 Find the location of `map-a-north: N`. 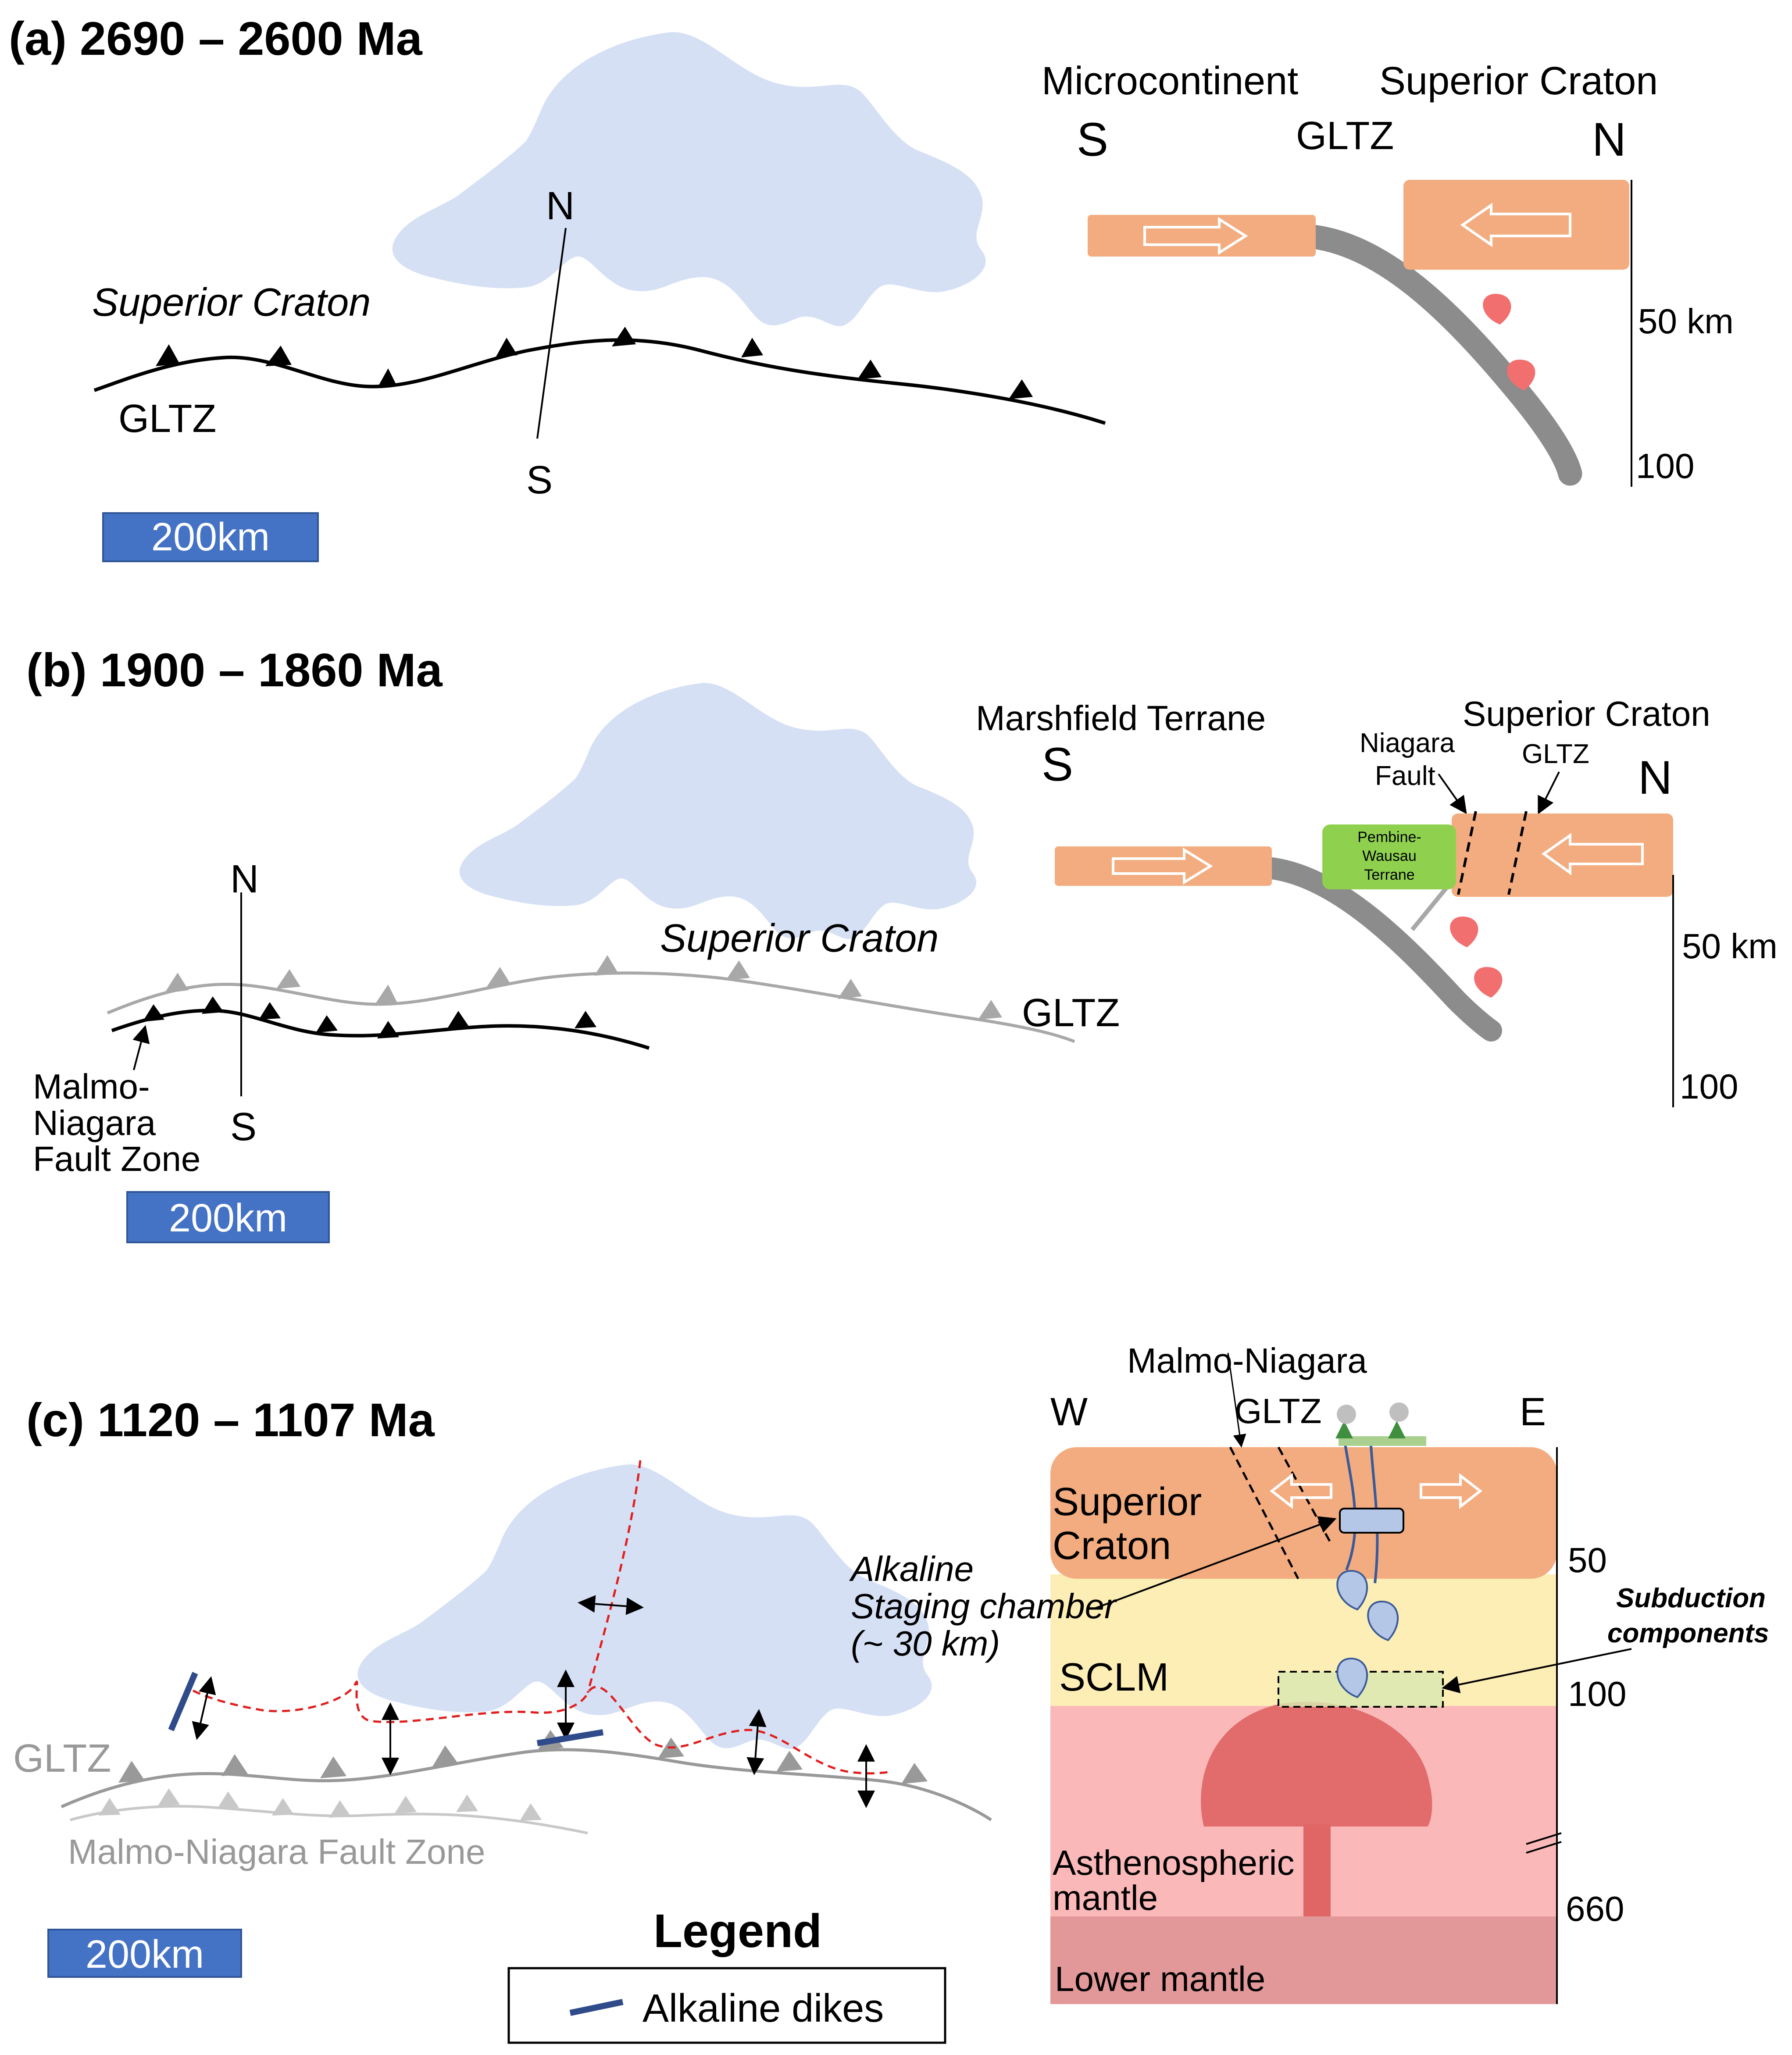

map-a-north: N is located at coordinates (560, 206).